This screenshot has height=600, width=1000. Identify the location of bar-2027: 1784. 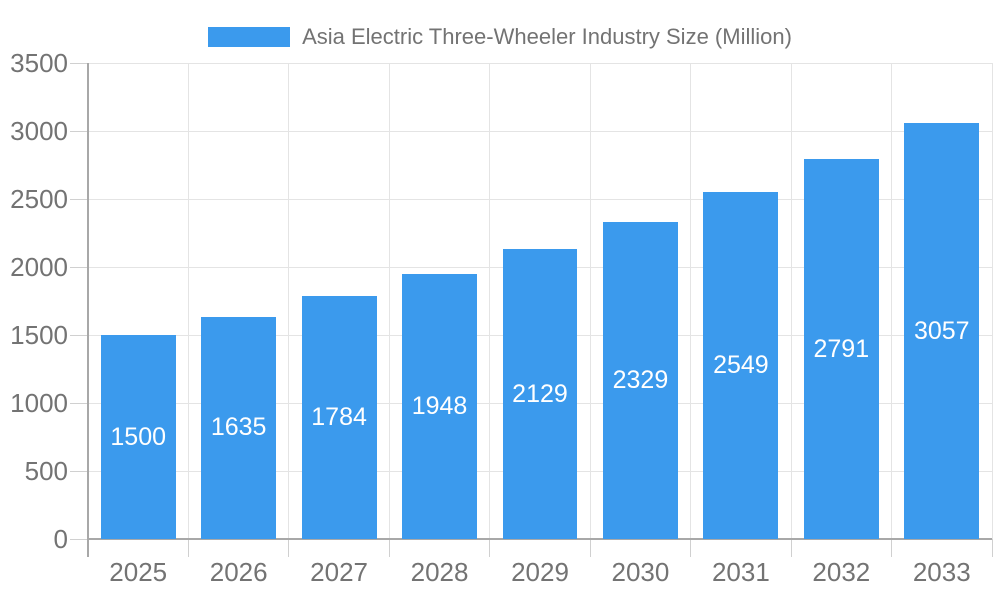
(339, 417).